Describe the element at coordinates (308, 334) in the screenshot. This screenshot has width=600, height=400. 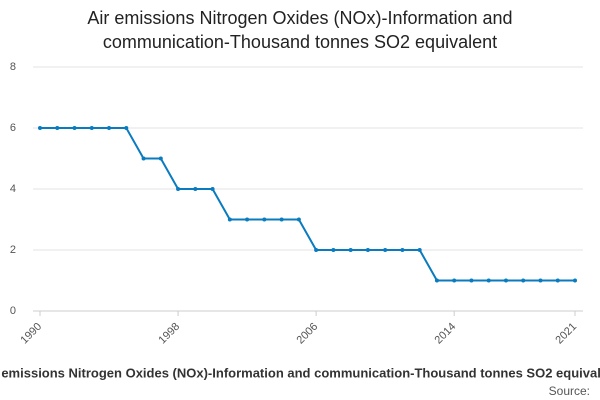
I see `x-tick-label: 2006` at that location.